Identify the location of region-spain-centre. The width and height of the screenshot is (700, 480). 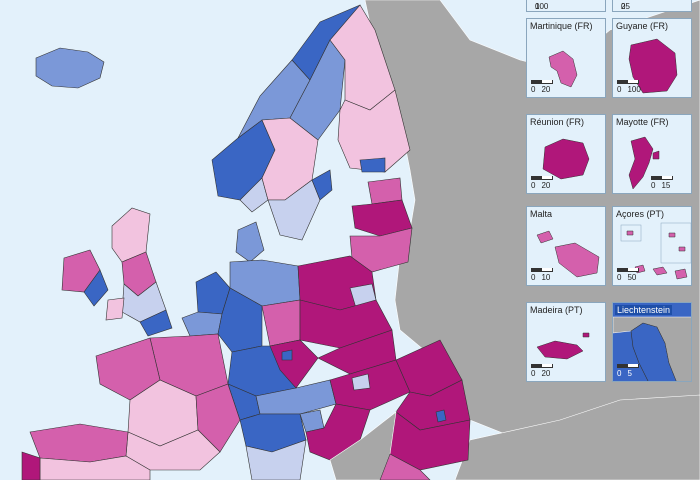
(95, 467).